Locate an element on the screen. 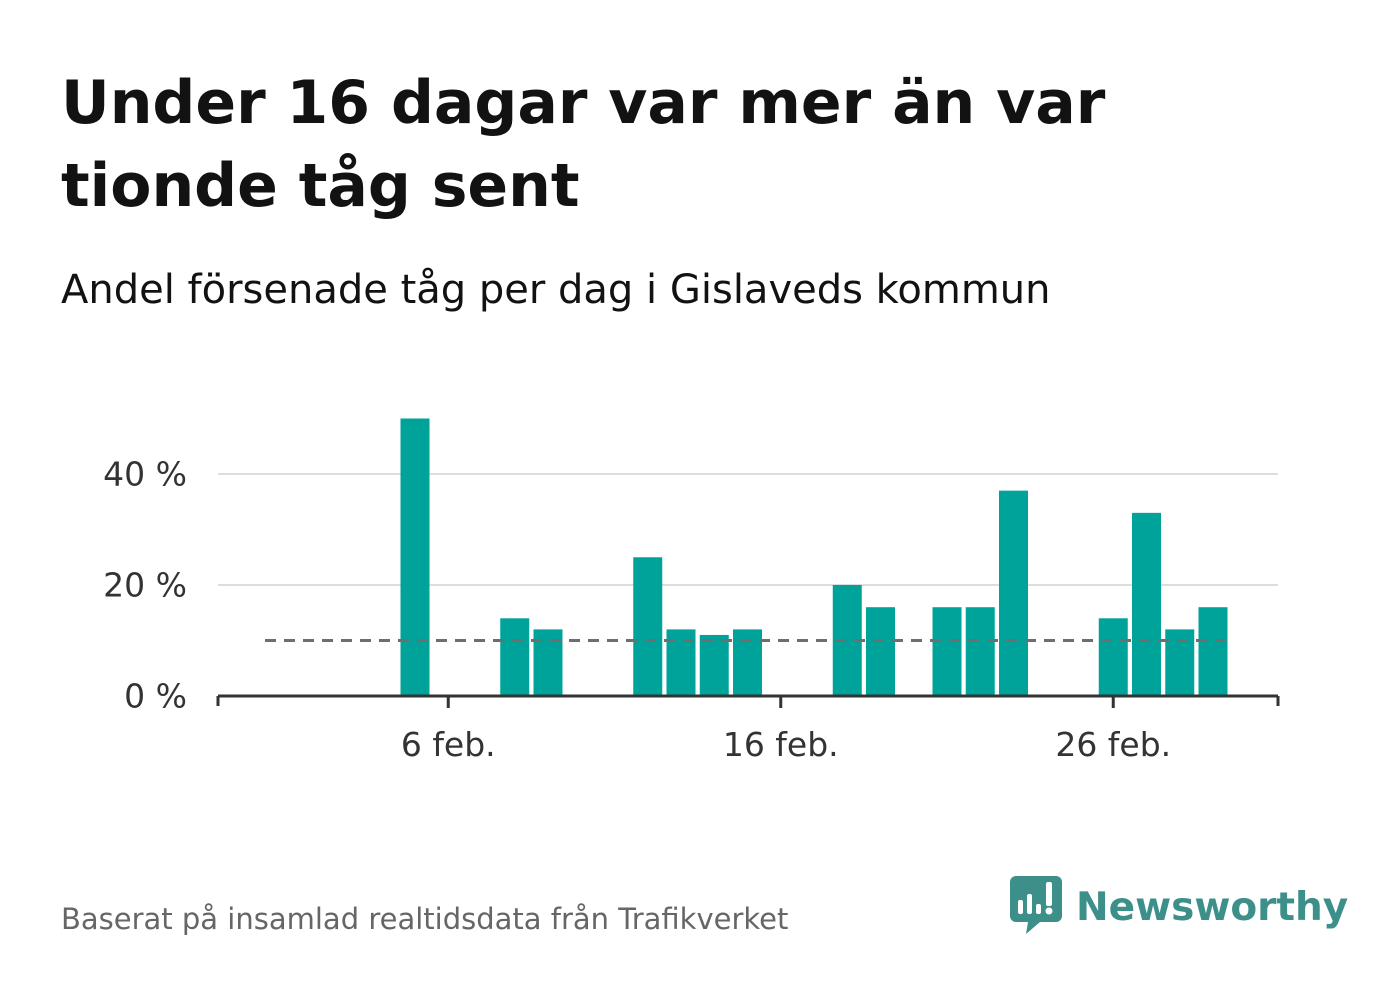 The height and width of the screenshot is (999, 1382). bar: 26 feb.: 14 % is located at coordinates (1113, 657).